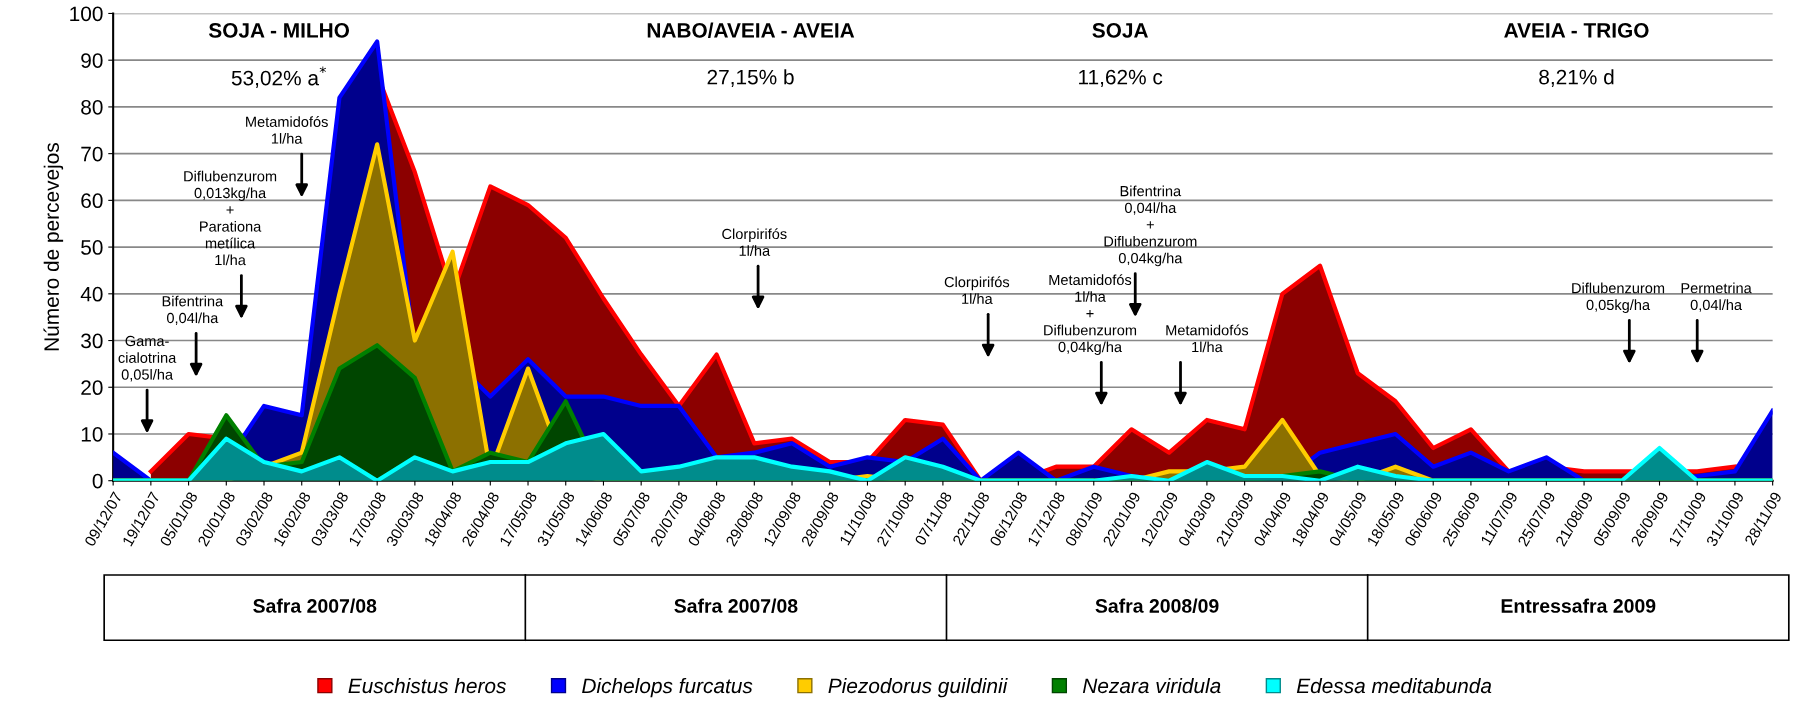  Describe the element at coordinates (92, 434) in the screenshot. I see `y-tick-label: 10` at that location.